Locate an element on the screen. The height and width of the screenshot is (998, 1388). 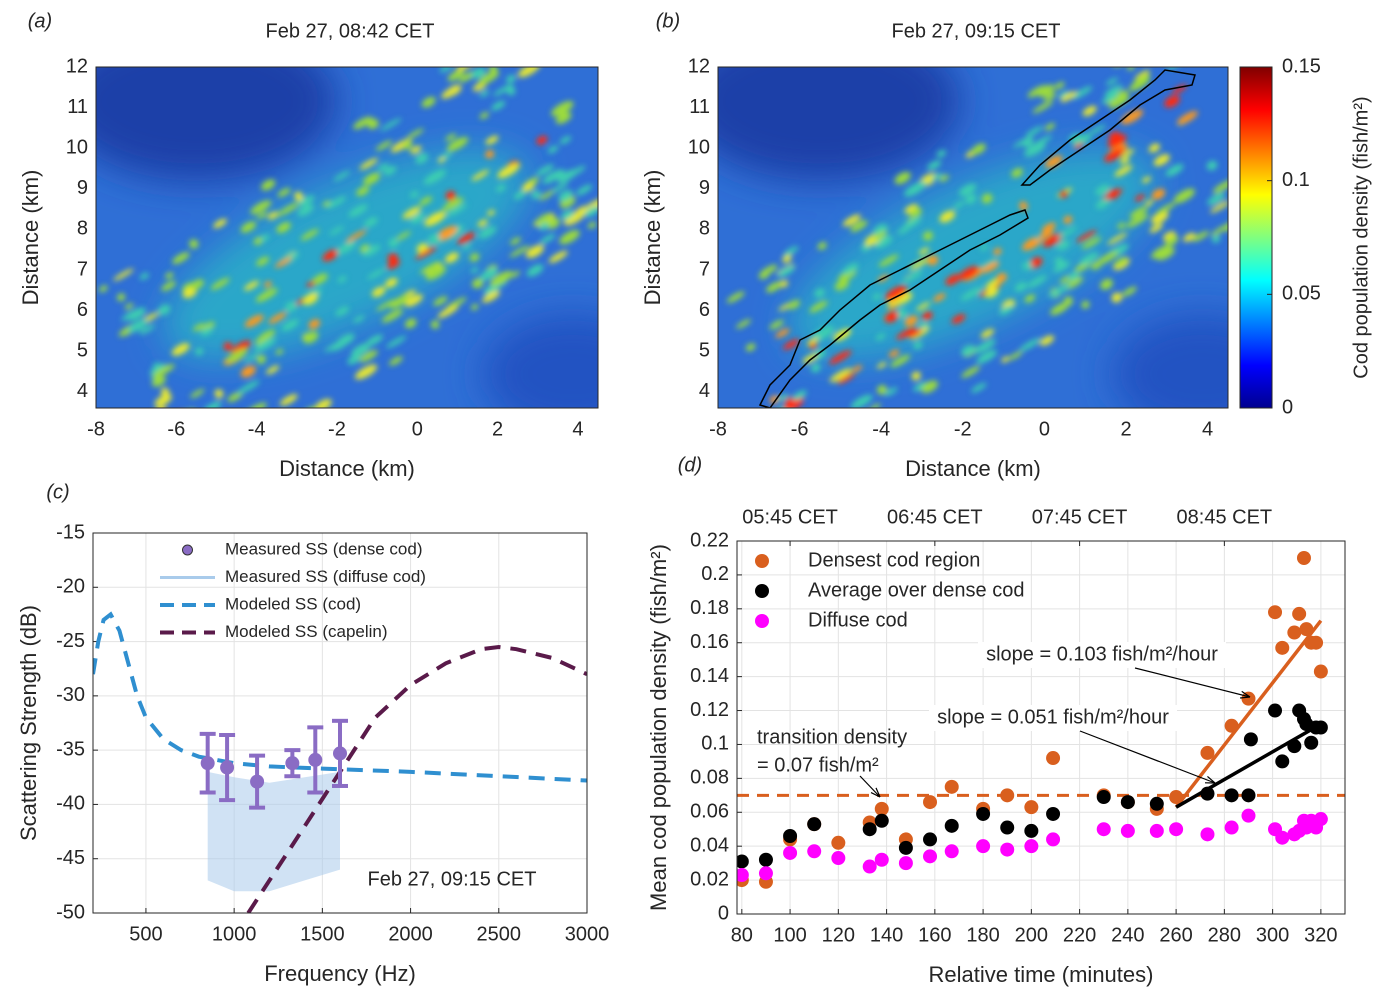
heatmap-shading is located at coordinates (347, 237).